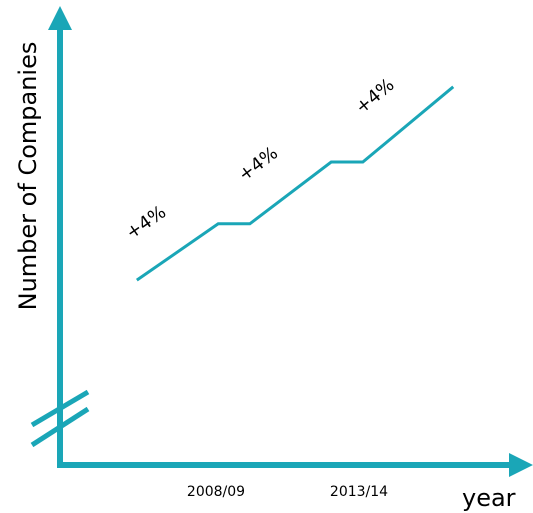  Describe the element at coordinates (375, 96) in the screenshot. I see `growth-annotation-2: +4%` at that location.